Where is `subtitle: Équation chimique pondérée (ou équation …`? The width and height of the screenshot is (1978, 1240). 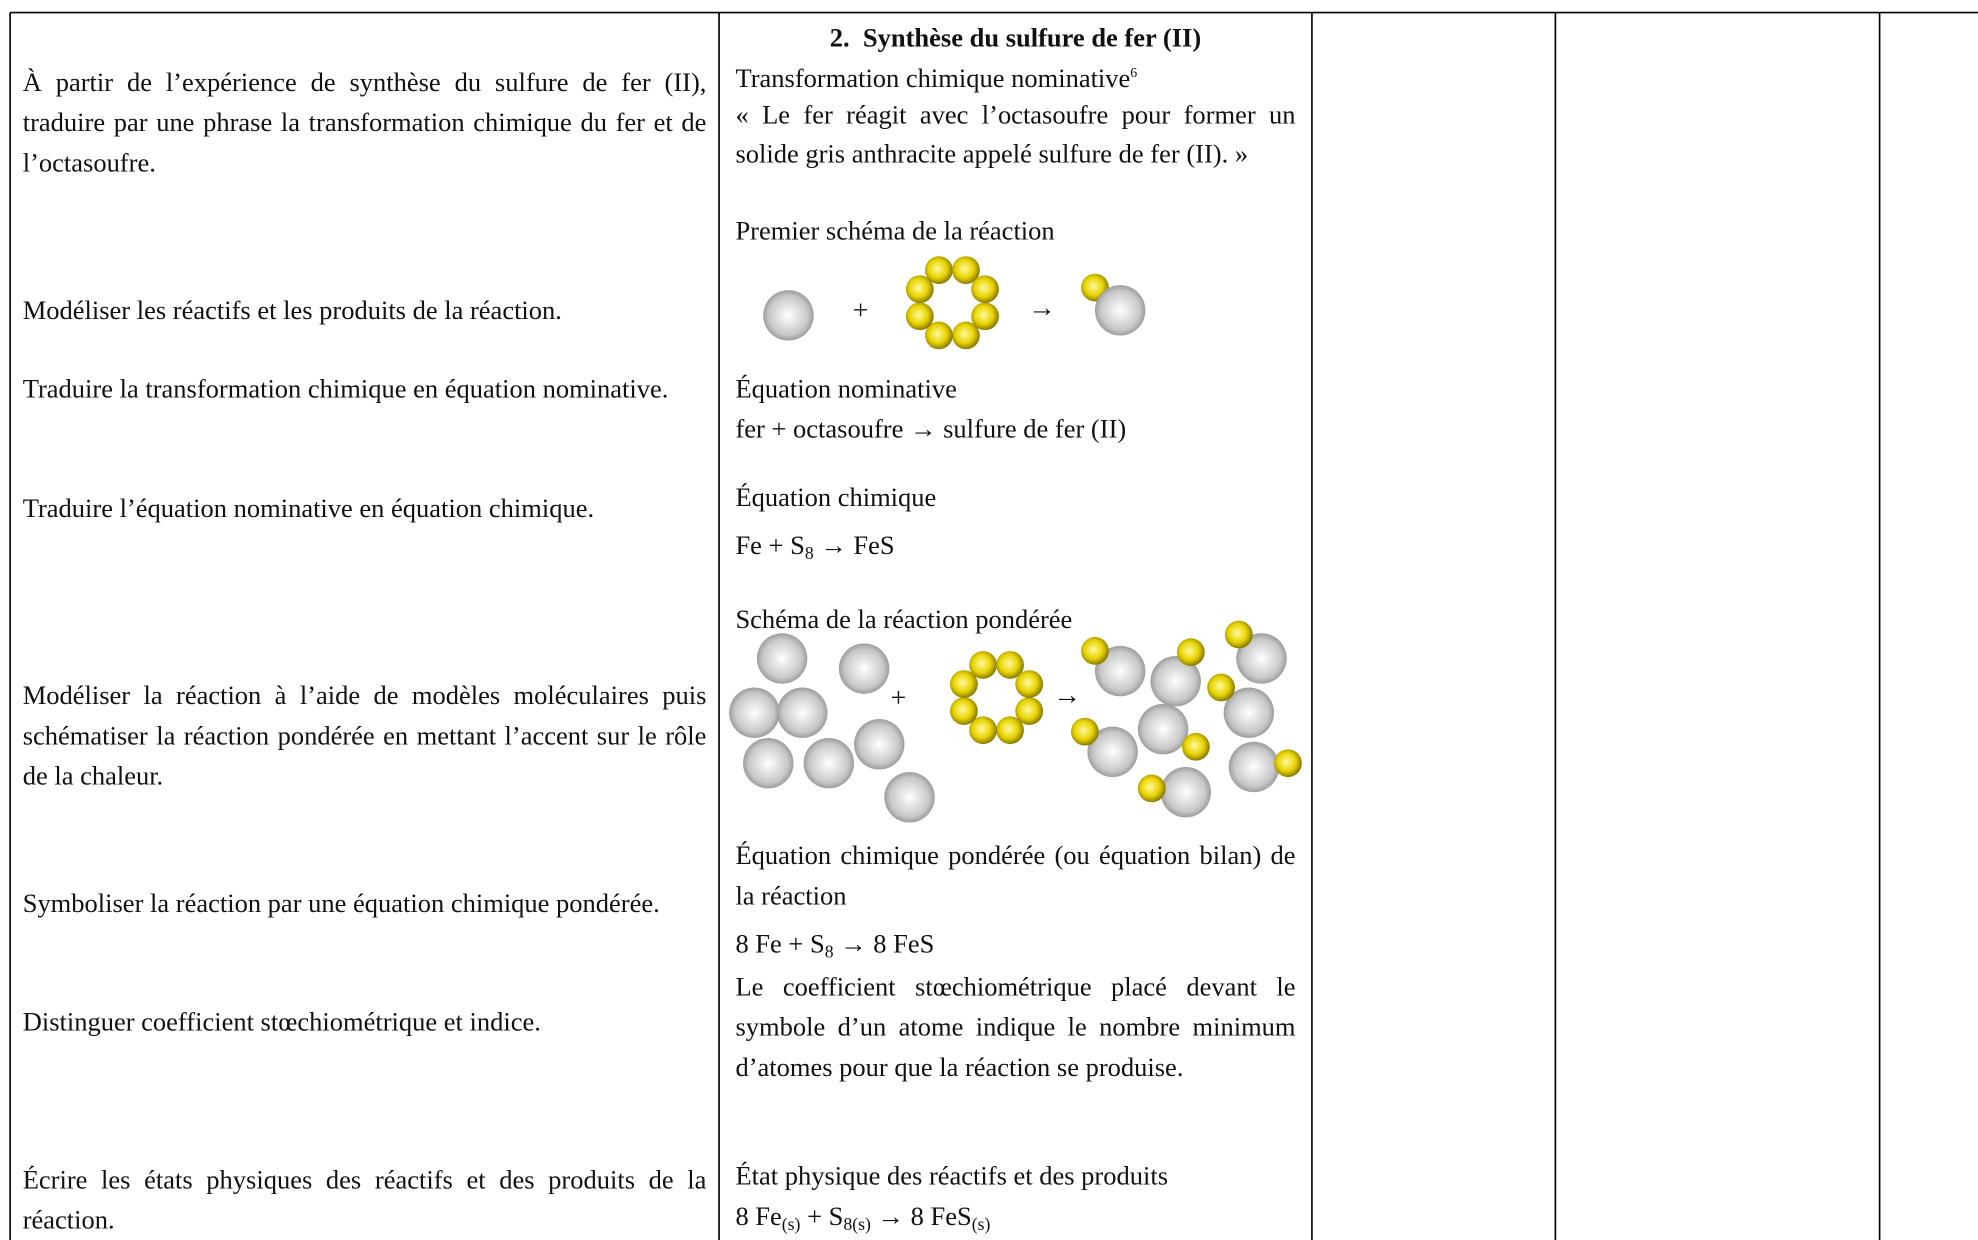
subtitle: Équation chimique pondérée (ou équation … is located at coordinates (1015, 875).